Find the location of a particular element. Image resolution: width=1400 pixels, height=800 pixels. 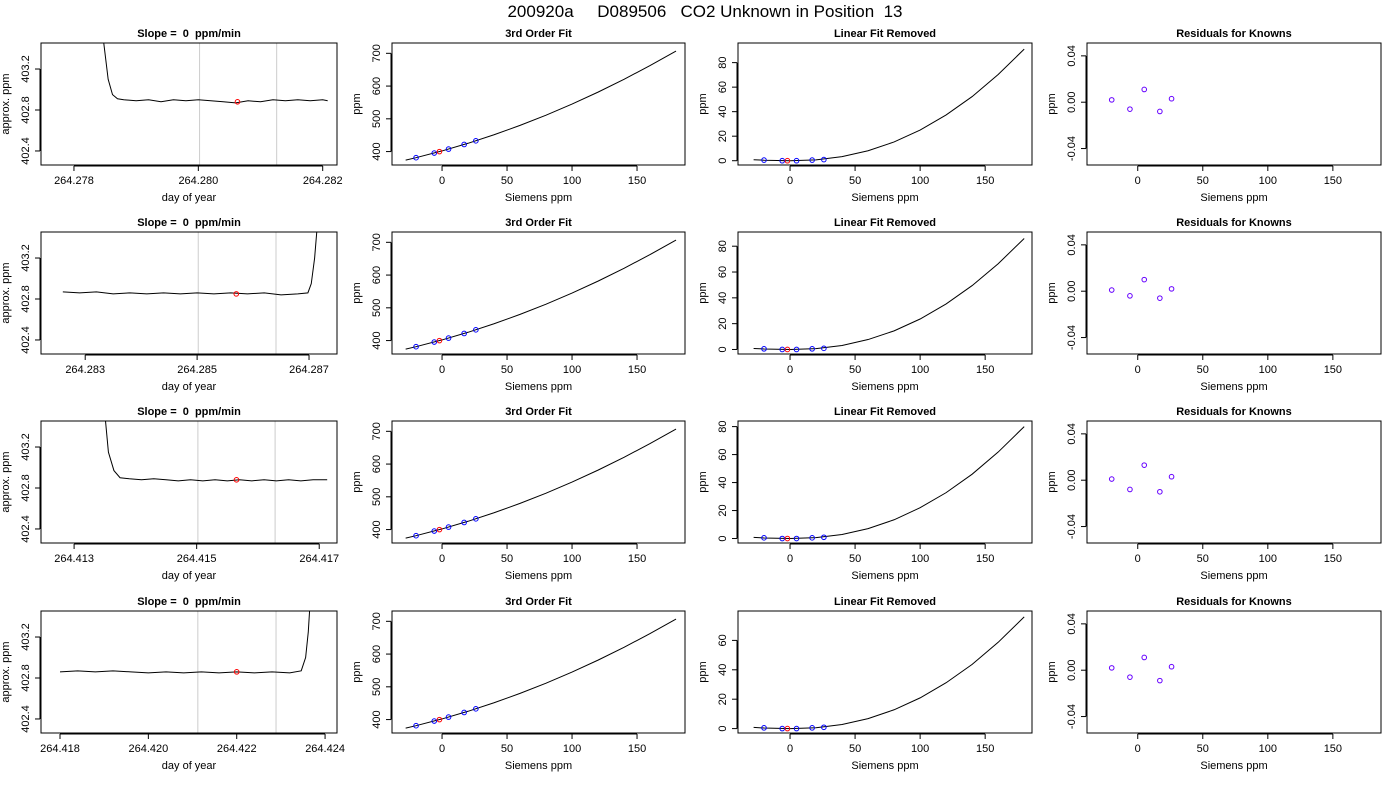

x-axis-label: day of year is located at coordinates (189, 198).